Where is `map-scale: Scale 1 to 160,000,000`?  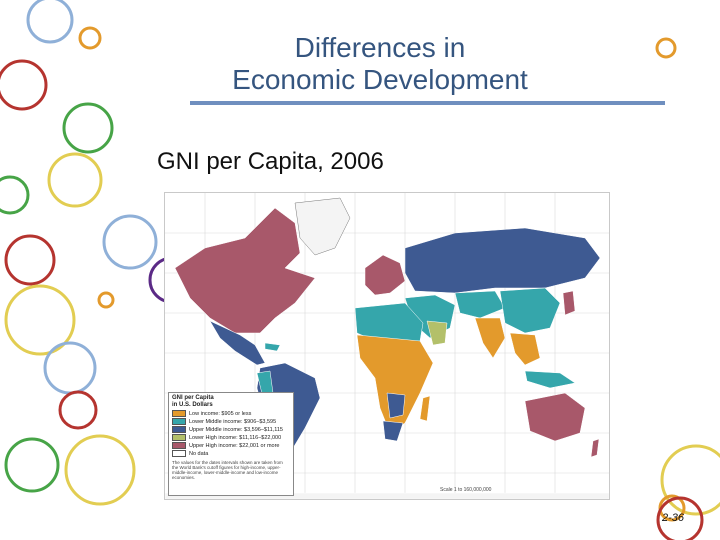
map-scale: Scale 1 to 160,000,000 is located at coordinates (466, 490).